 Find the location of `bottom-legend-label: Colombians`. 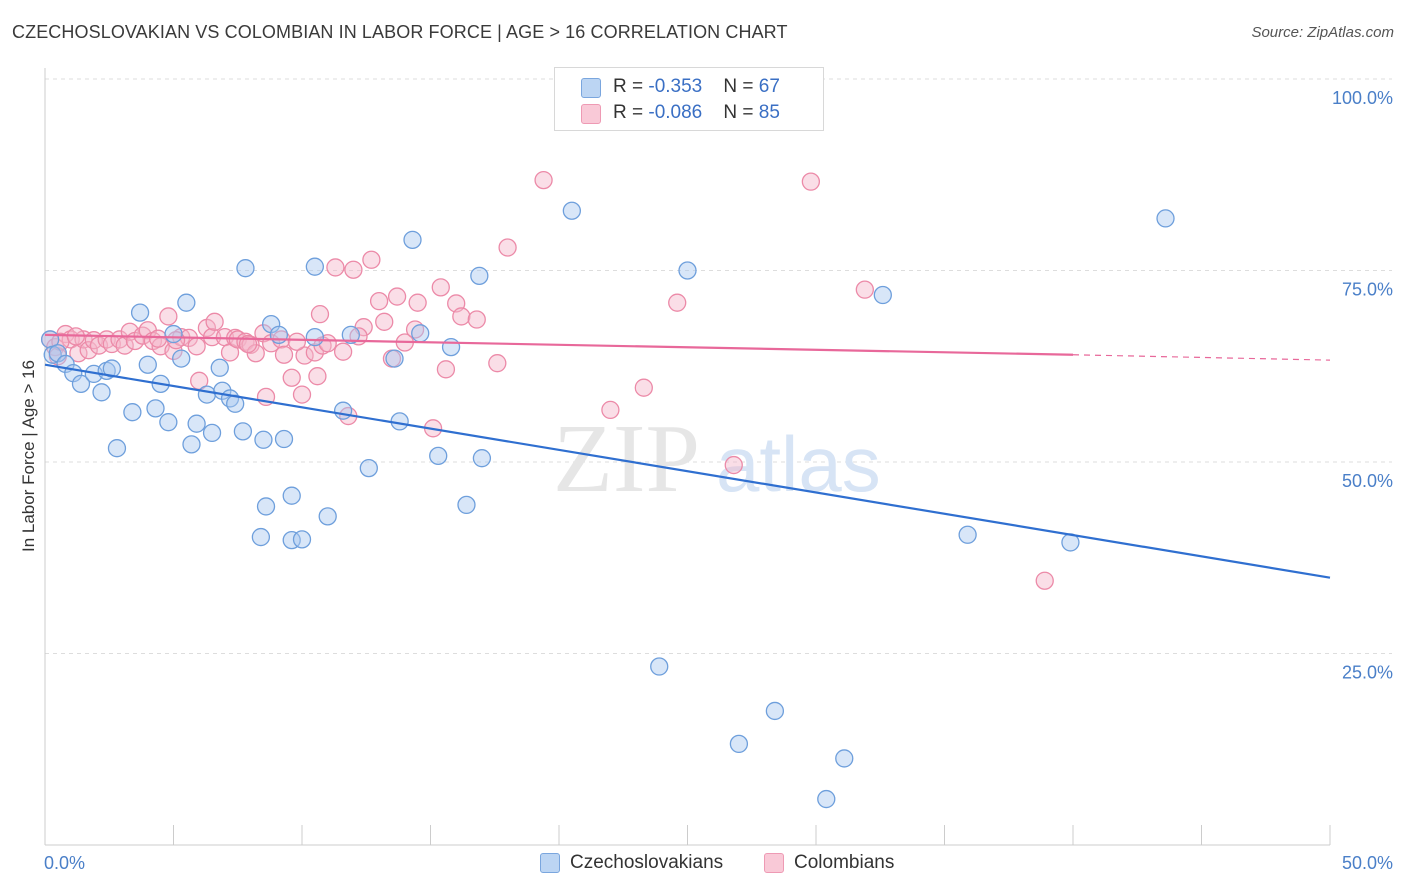

bottom-legend-label: Colombians is located at coordinates (844, 862).